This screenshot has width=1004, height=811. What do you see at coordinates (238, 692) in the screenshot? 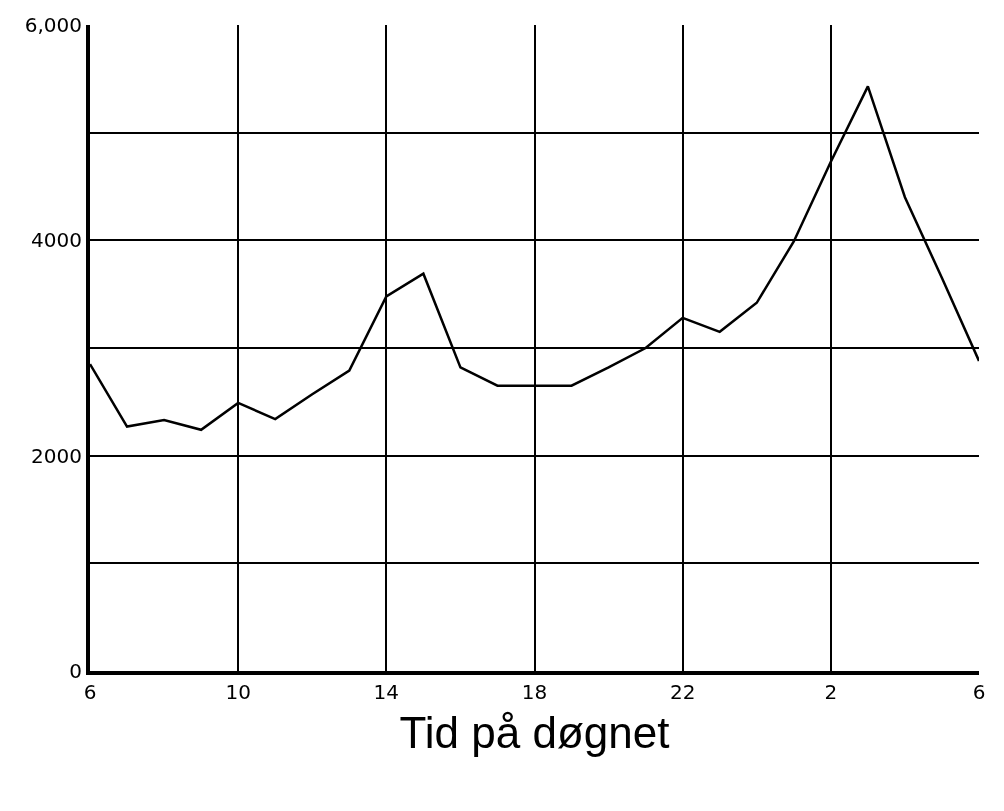
I see `x-tick-label: 10` at bounding box center [238, 692].